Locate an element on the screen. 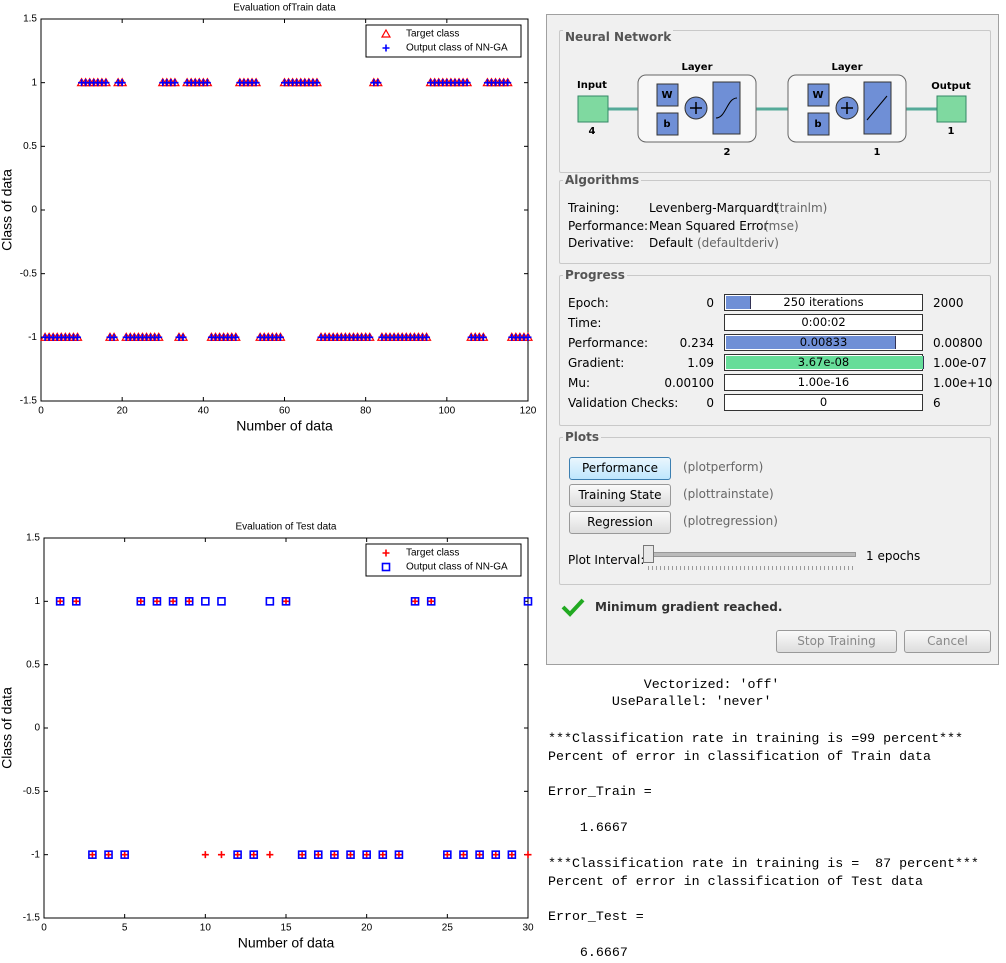 The width and height of the screenshot is (1006, 963). layer-size: 2 is located at coordinates (727, 152).